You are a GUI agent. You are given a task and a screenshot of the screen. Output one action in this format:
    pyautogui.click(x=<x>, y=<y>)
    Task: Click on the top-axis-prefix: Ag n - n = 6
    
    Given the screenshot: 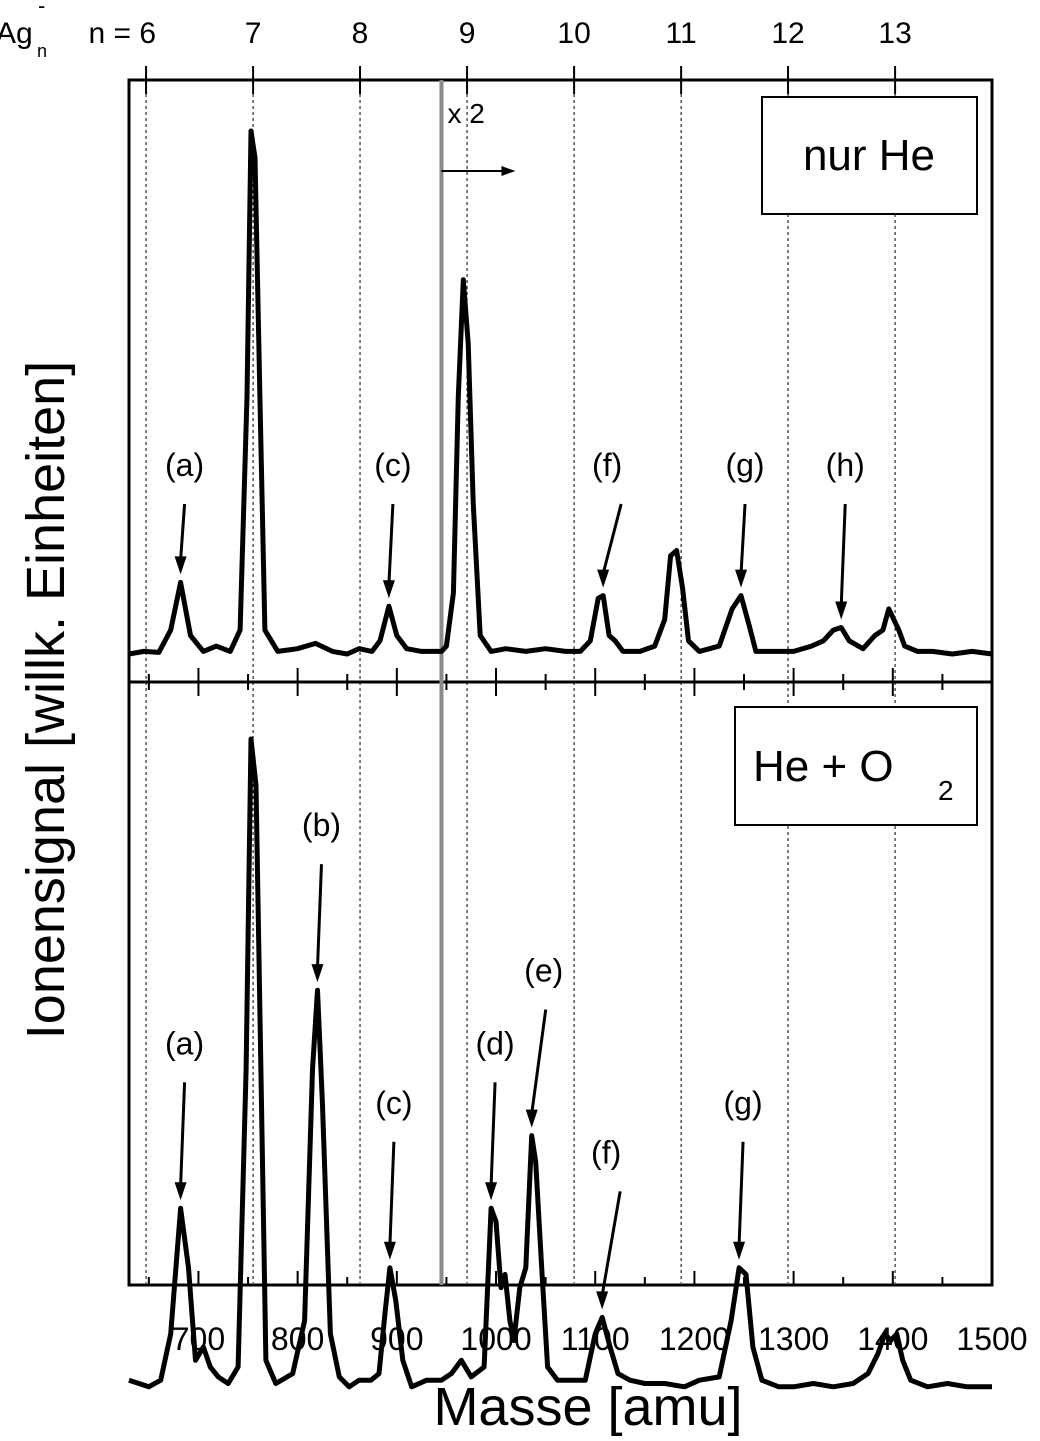 What is the action you would take?
    pyautogui.click(x=78, y=30)
    